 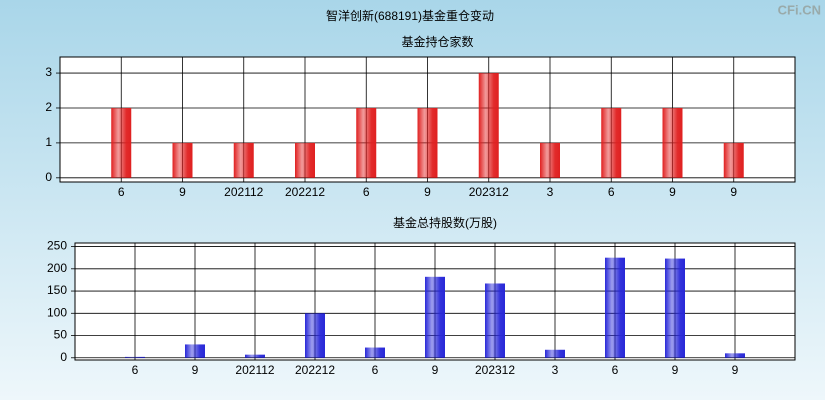 What do you see at coordinates (445, 222) in the screenshot?
I see `chart-title: 基金总持股数(万股)` at bounding box center [445, 222].